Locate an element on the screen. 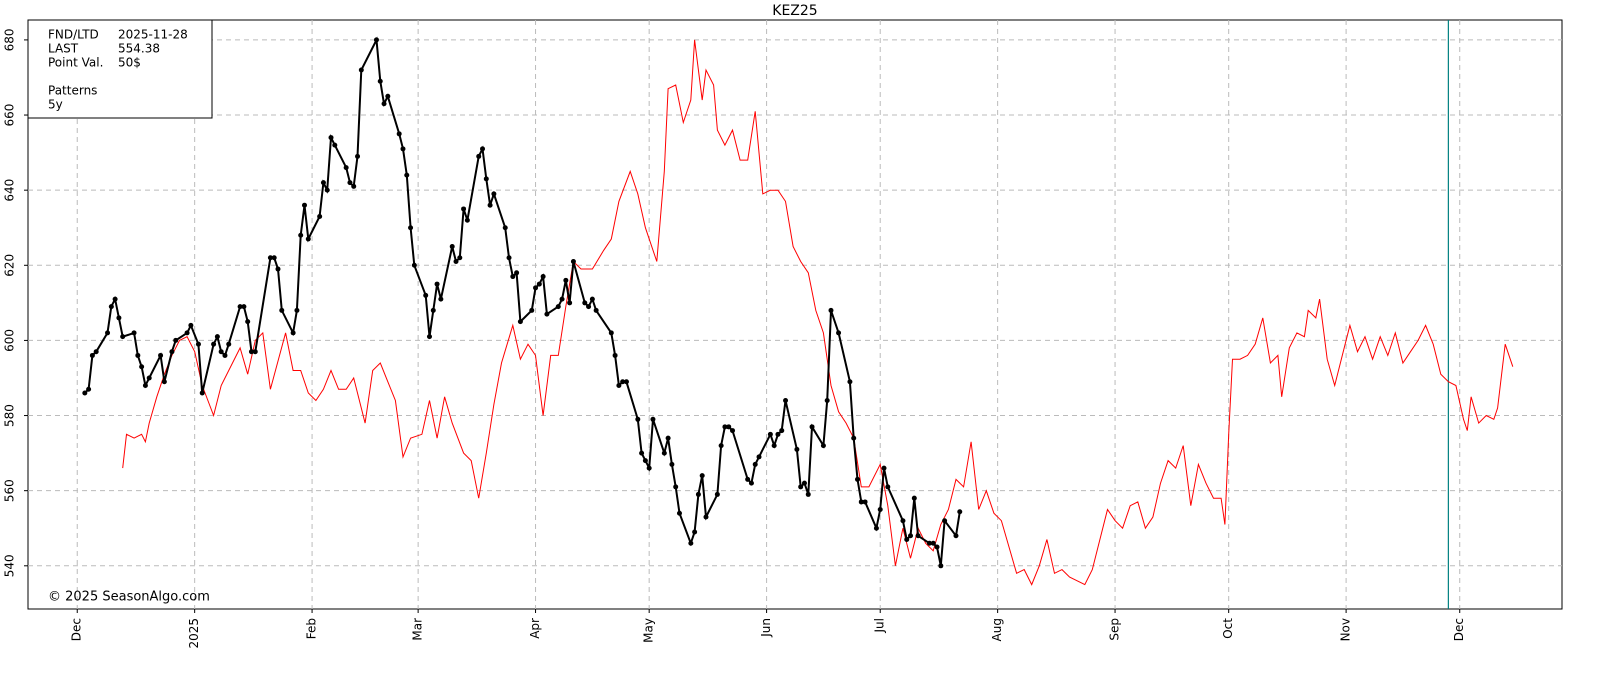 The image size is (1621, 678). chart-title: KEZ25 is located at coordinates (794, 11).